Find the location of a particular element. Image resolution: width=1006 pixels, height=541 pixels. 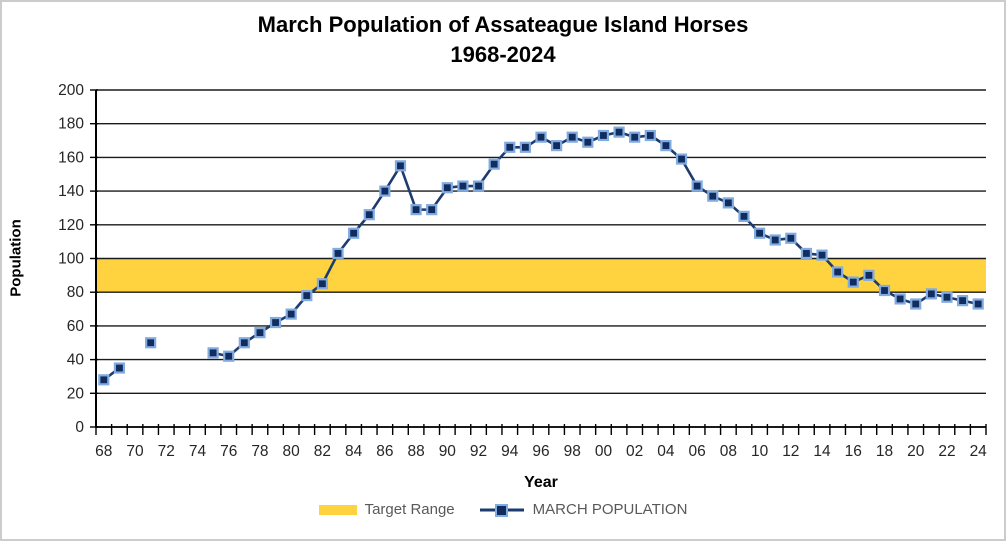

target-range-swatch-icon is located at coordinates (337, 509).